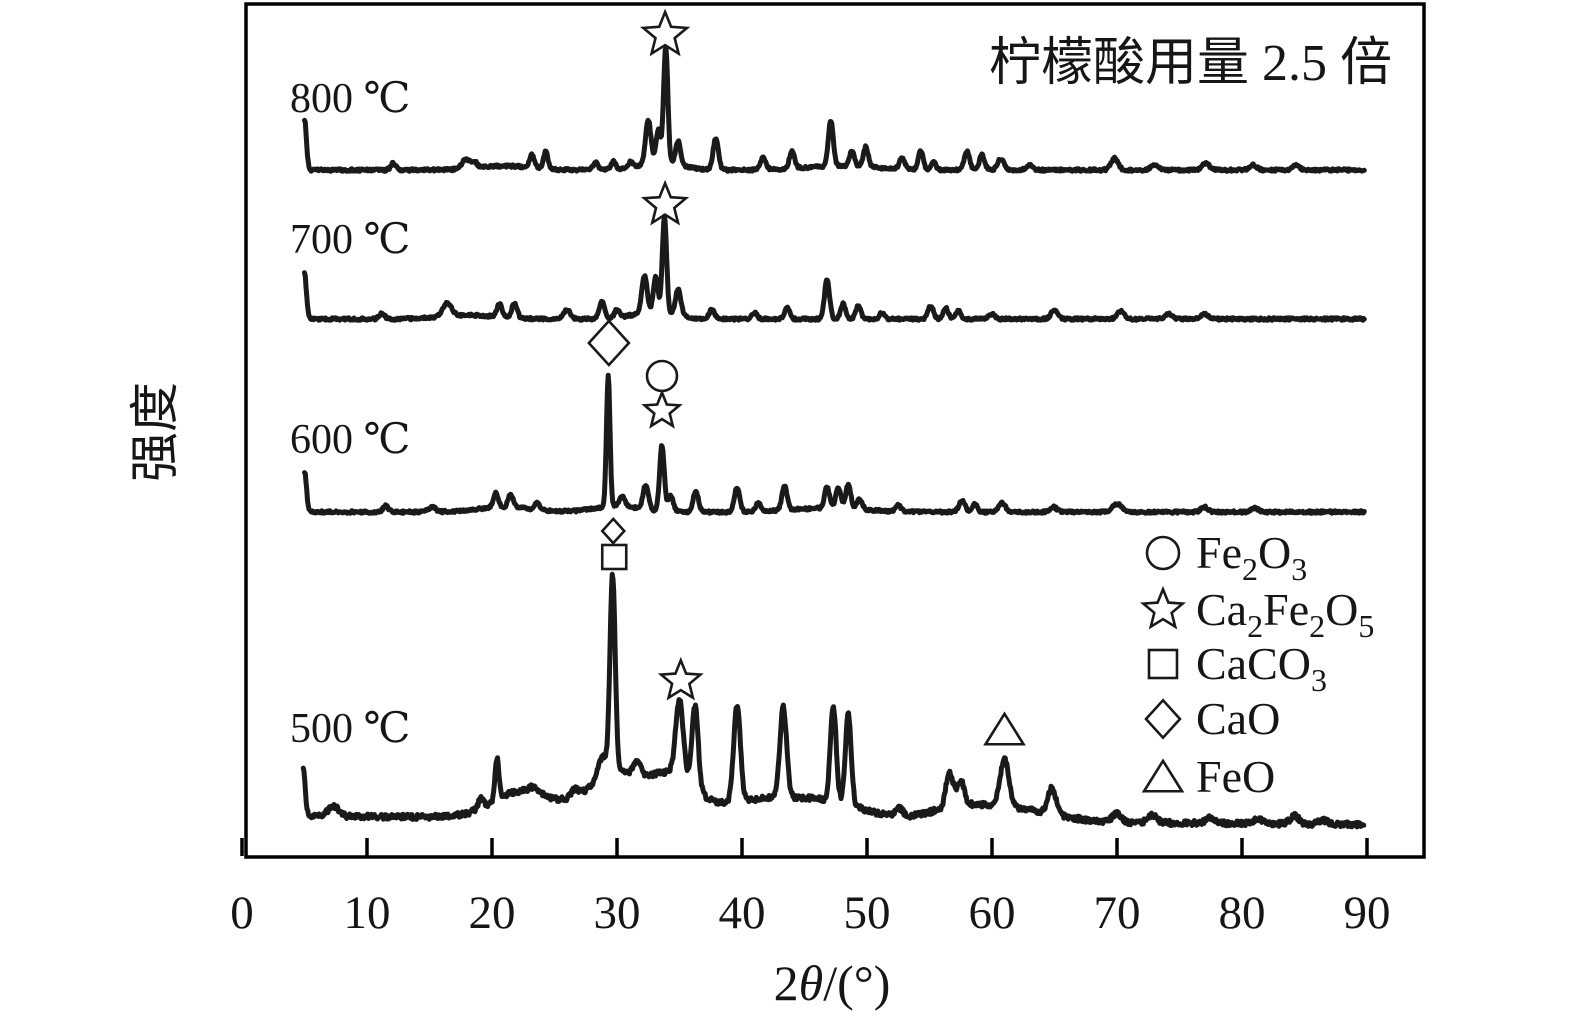 Image resolution: width=1575 pixels, height=1023 pixels. Describe the element at coordinates (613, 531) in the screenshot. I see `marker-diamond-cao-500c` at that location.